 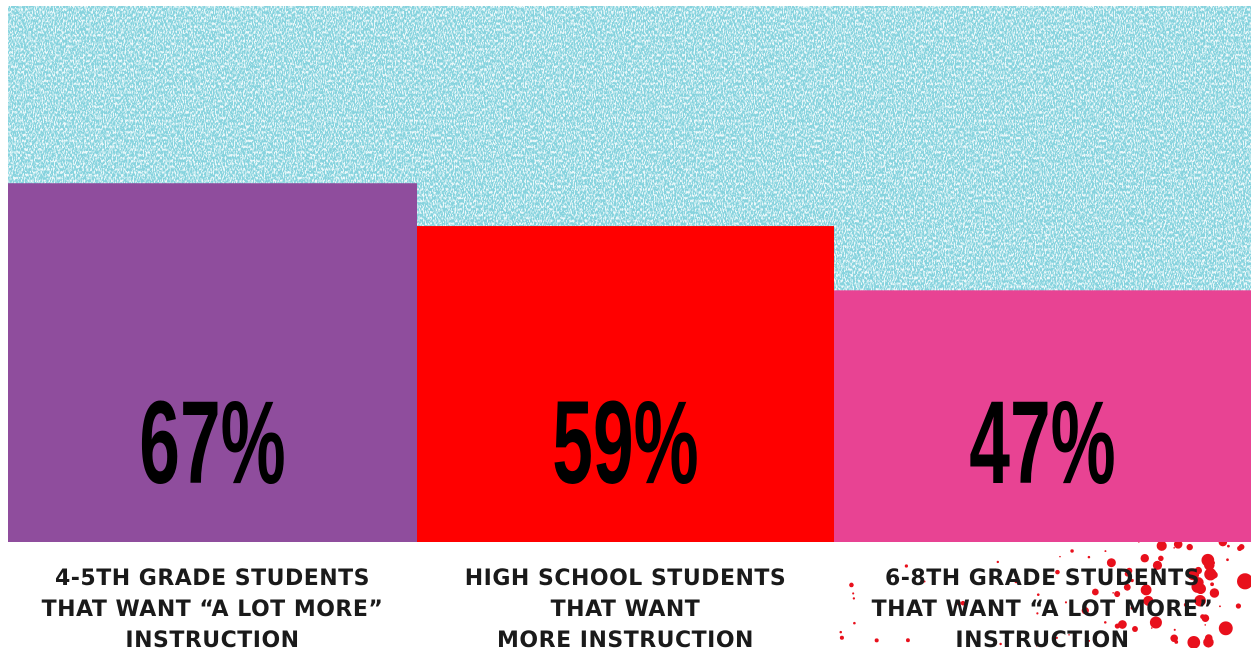 I want to click on paint-splatter, so click(x=1045, y=592).